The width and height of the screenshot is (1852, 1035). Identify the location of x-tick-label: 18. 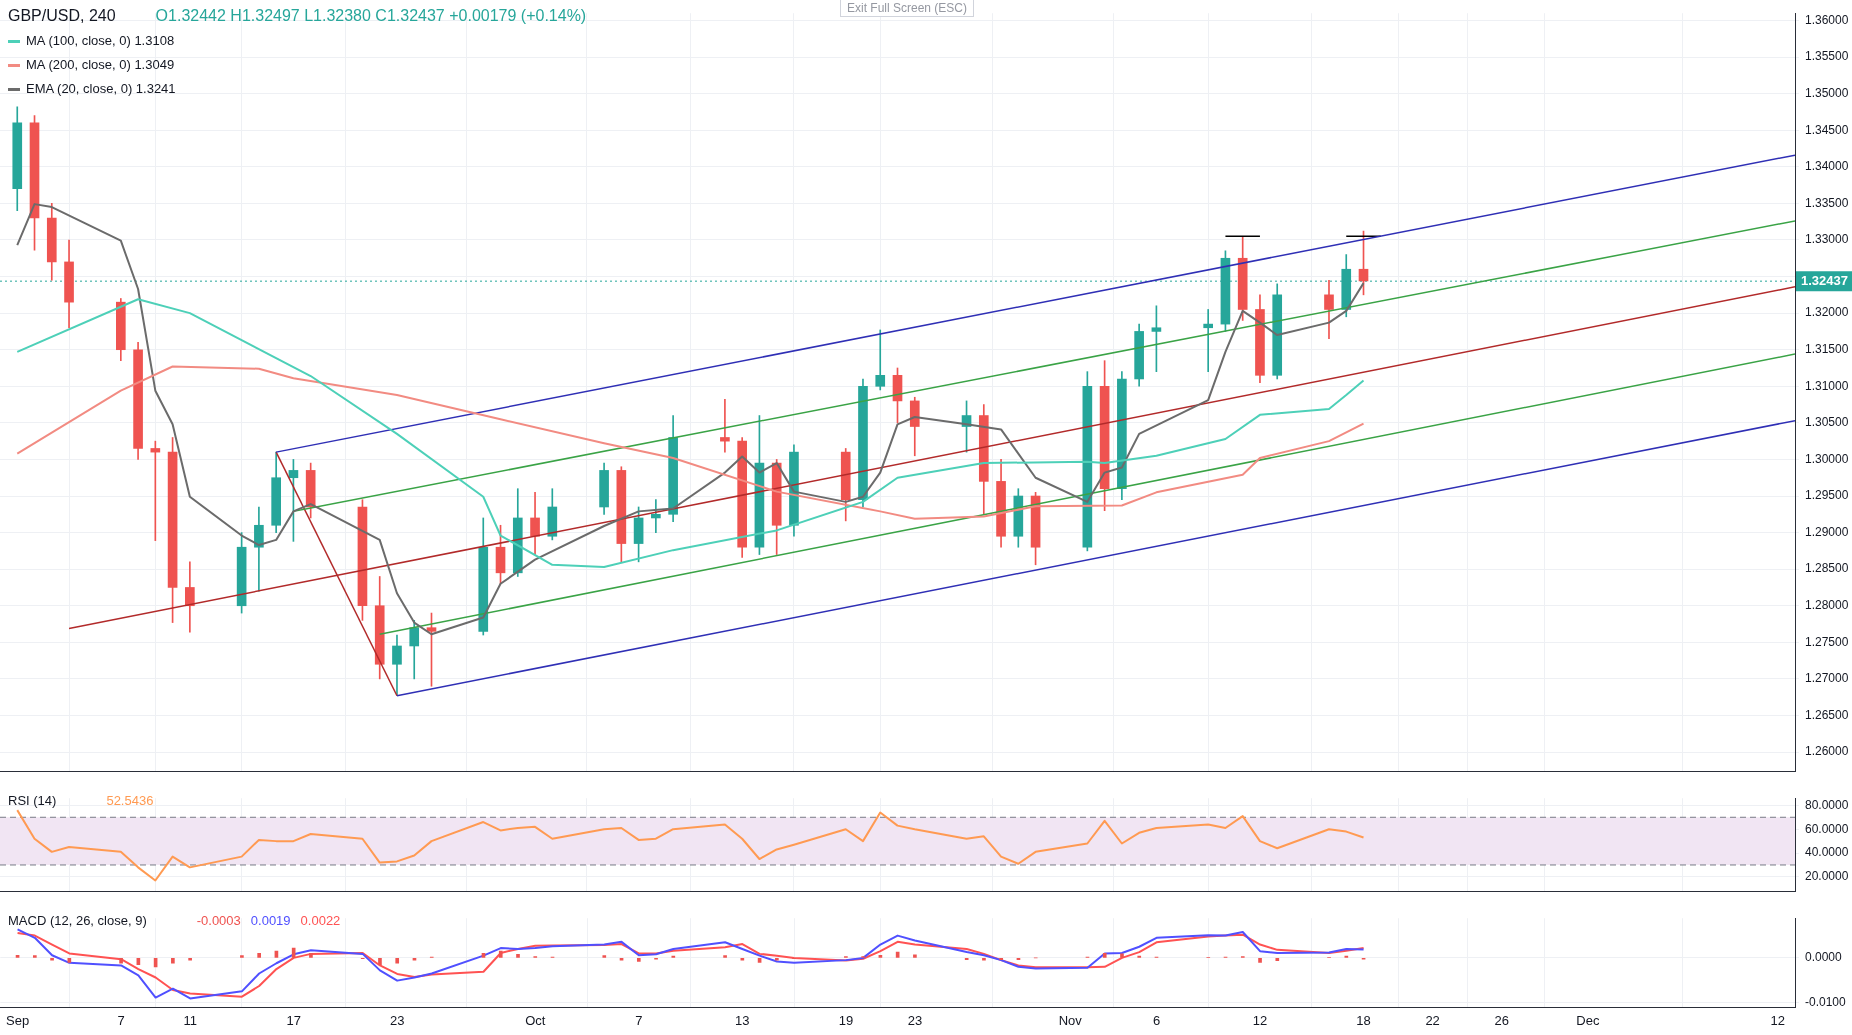
(1363, 1020).